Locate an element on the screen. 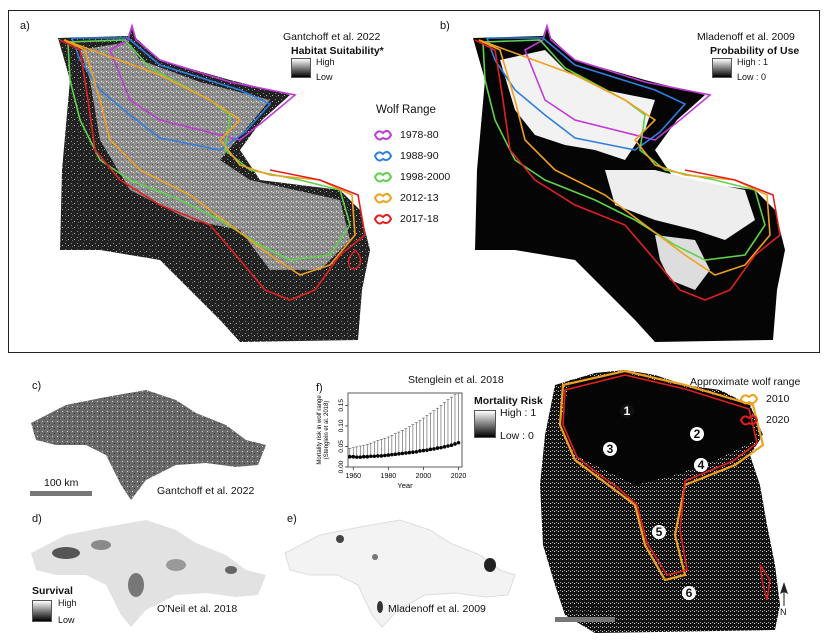 The width and height of the screenshot is (830, 642). zone-label-6: 6 is located at coordinates (689, 593).